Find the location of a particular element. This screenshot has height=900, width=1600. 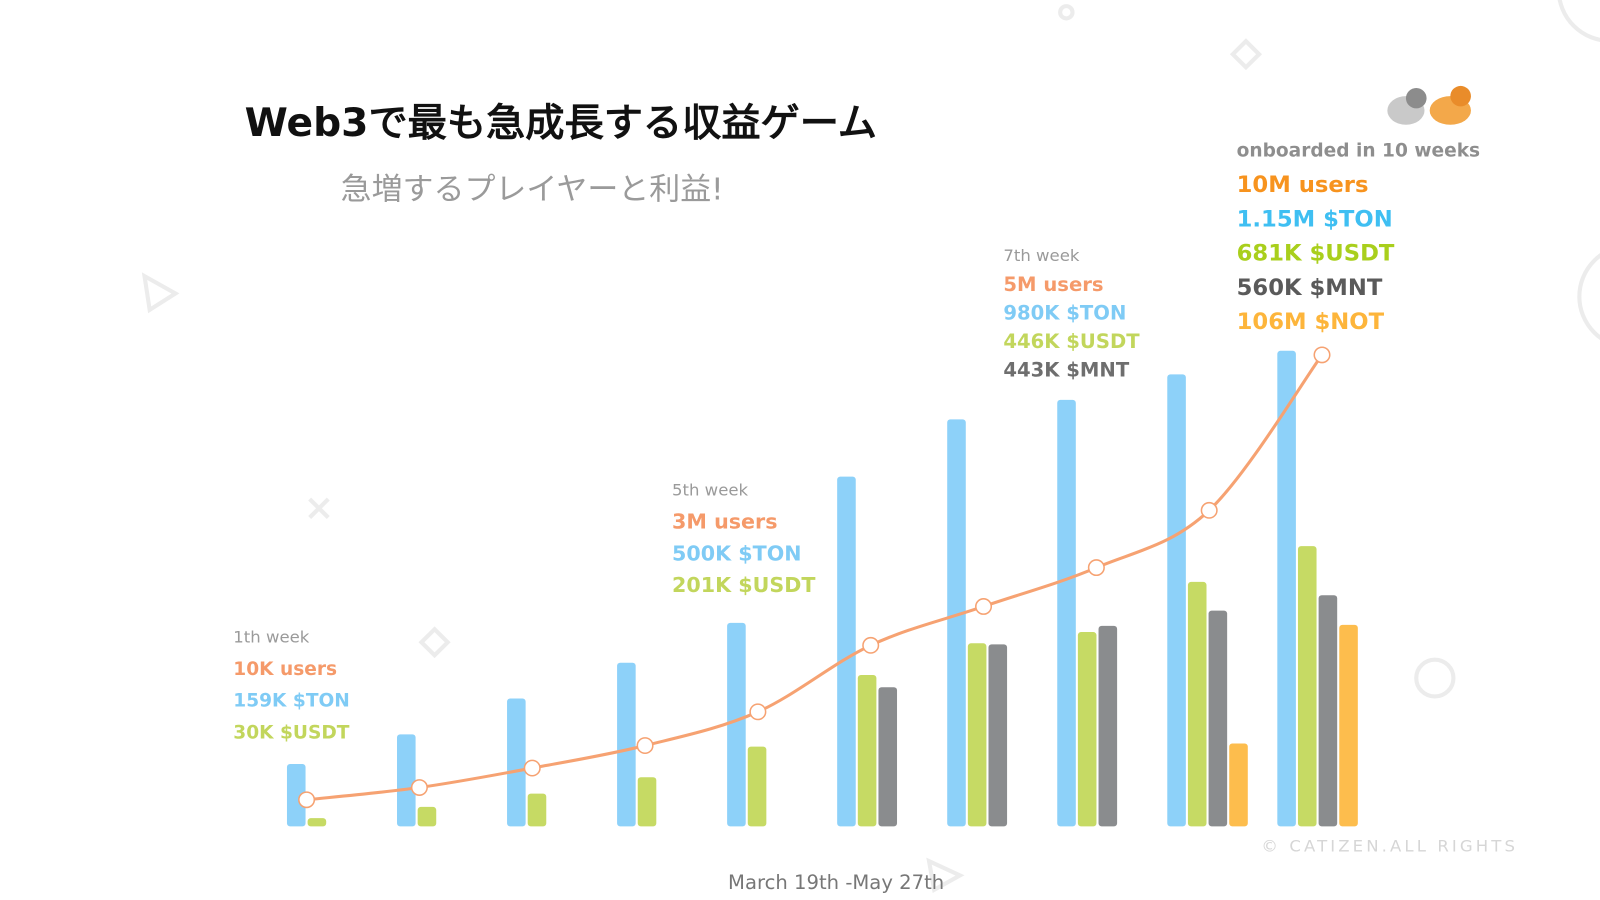

annotation-line: 560K $MNT is located at coordinates (1310, 288).